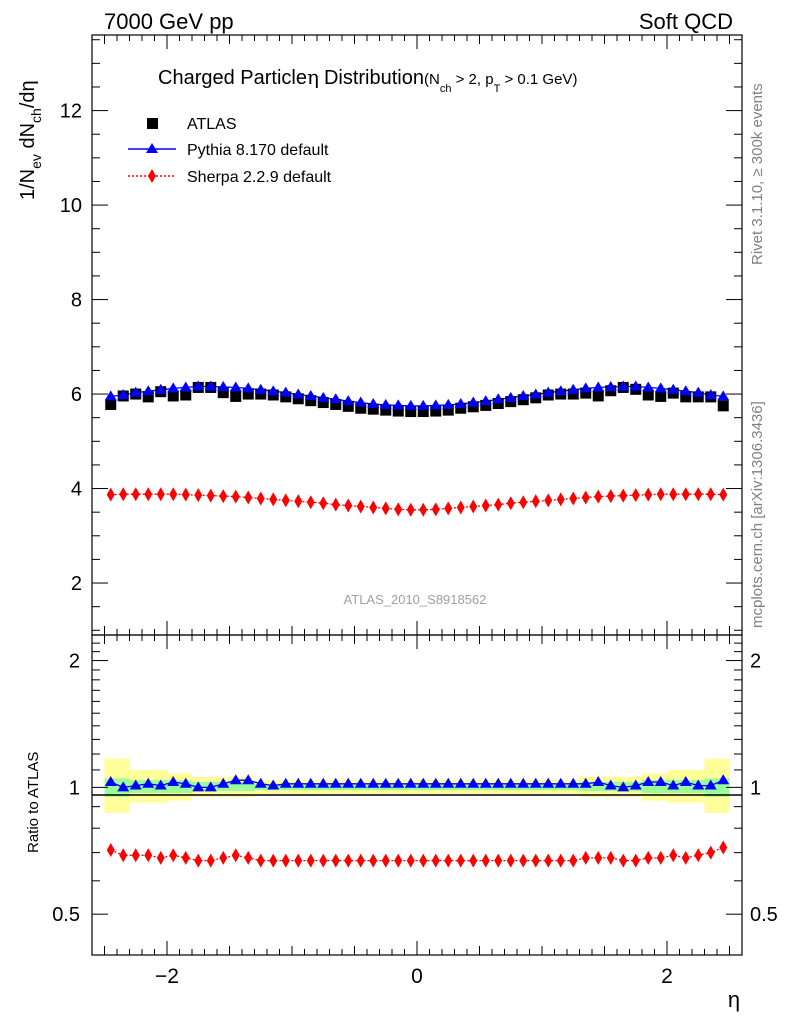  Describe the element at coordinates (152, 123) in the screenshot. I see `legend-atlas-marker` at that location.